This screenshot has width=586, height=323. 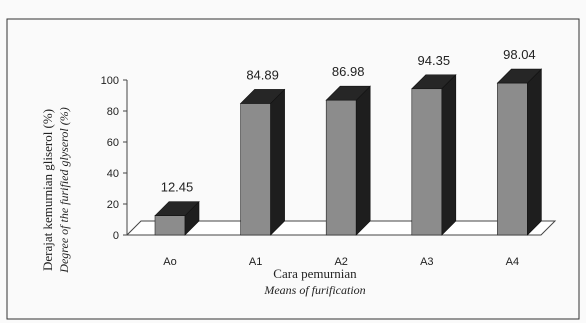 I want to click on y-tick-label: 80, so click(x=113, y=112).